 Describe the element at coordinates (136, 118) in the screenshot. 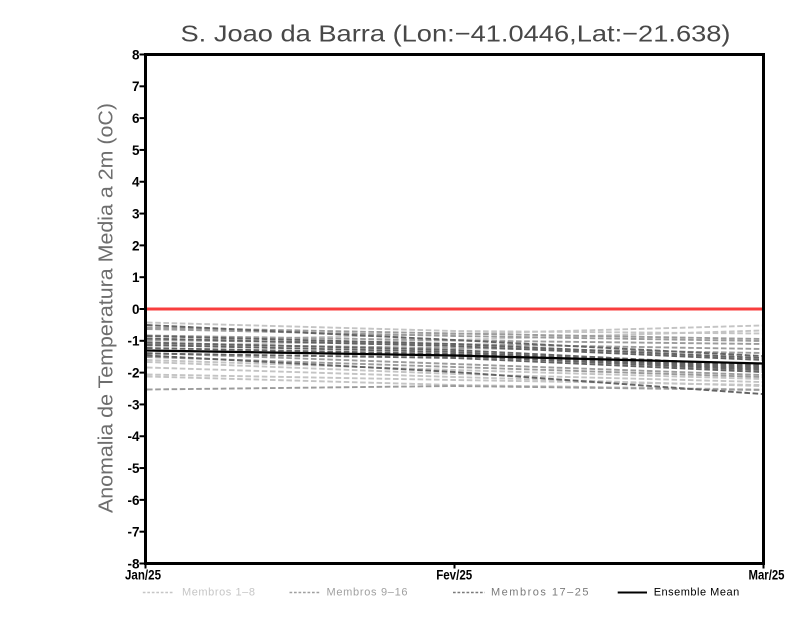

I see `svg-text: 6` at that location.